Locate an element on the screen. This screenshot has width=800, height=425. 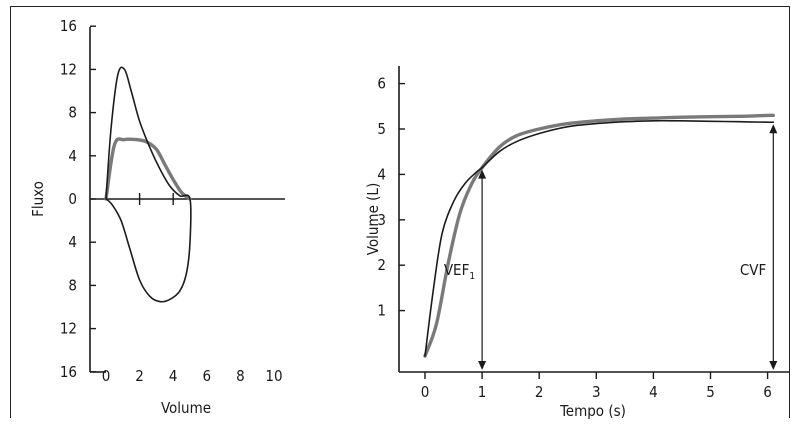
flow-volume-curve-thick-gray is located at coordinates (148, 169).